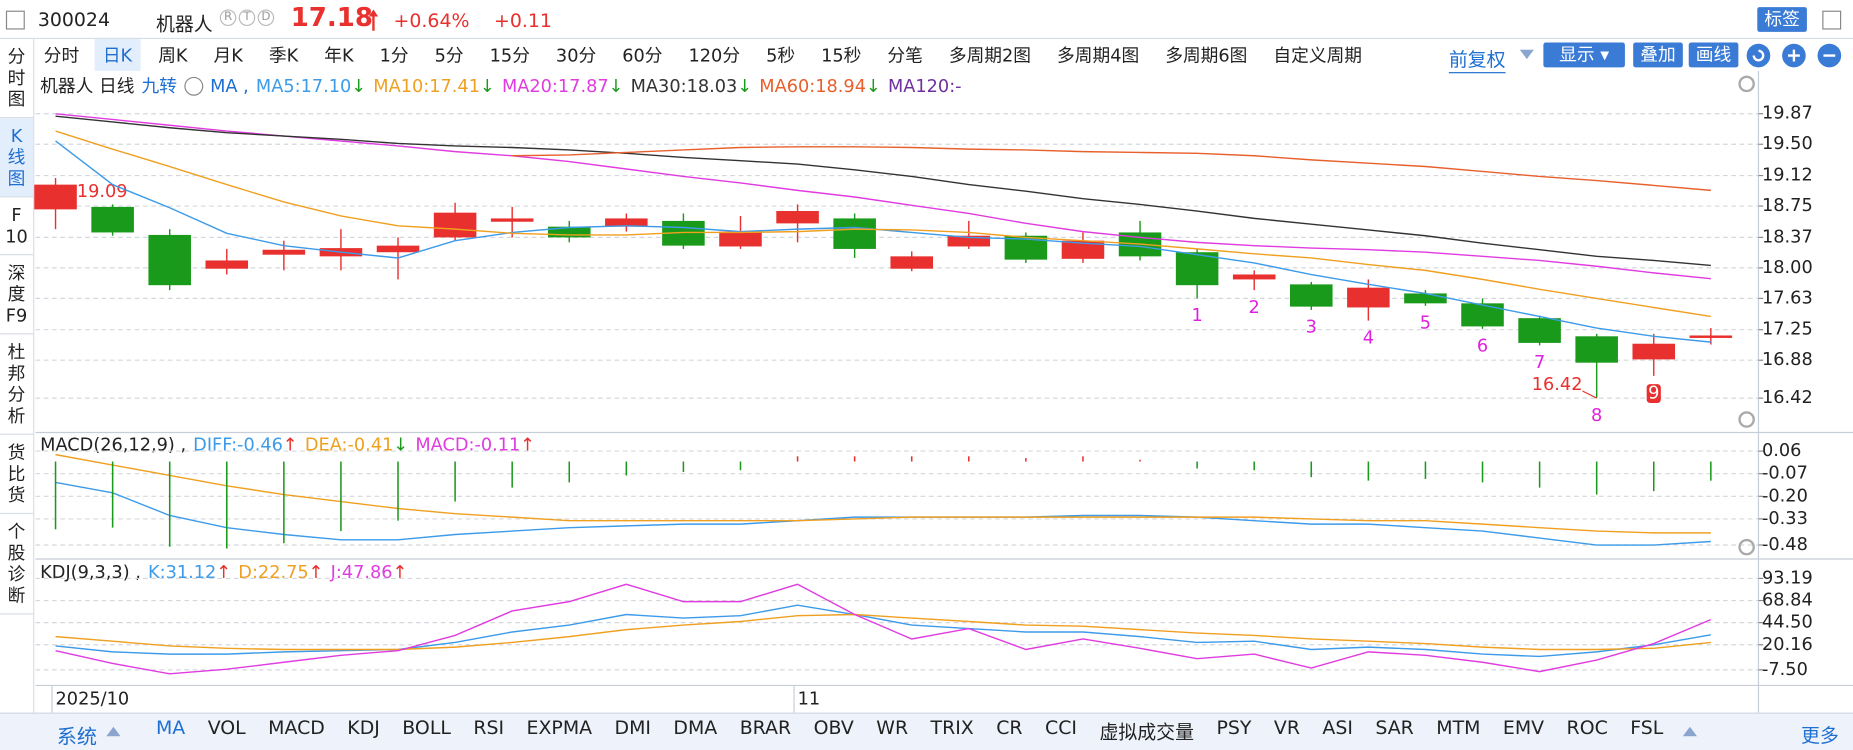 The width and height of the screenshot is (1853, 750). What do you see at coordinates (781, 55) in the screenshot?
I see `period-tab: 5秒` at bounding box center [781, 55].